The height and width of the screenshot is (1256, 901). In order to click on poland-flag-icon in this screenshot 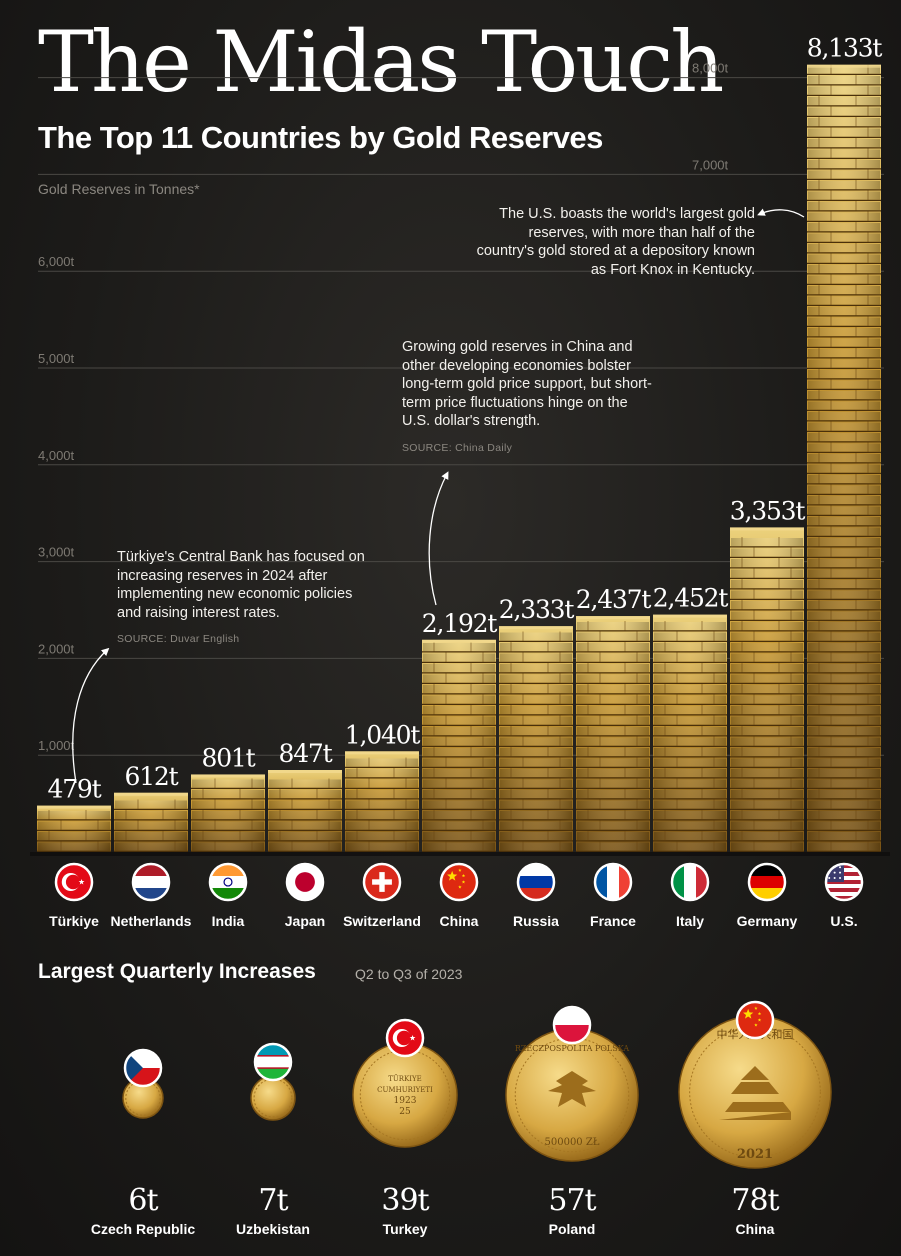, I will do `click(572, 1025)`.